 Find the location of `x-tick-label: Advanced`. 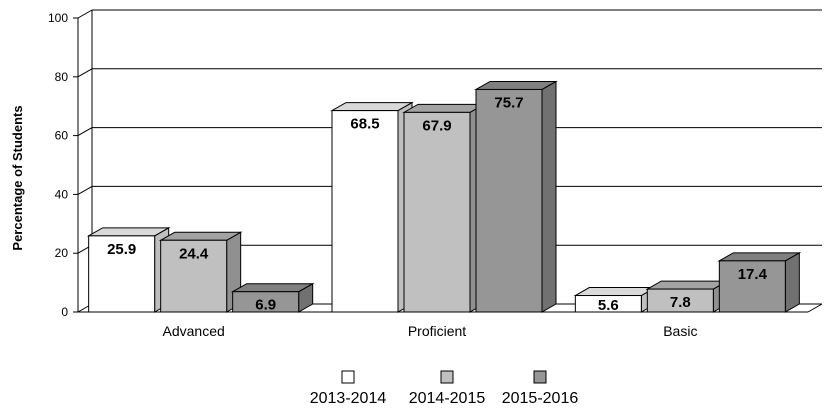

x-tick-label: Advanced is located at coordinates (194, 331).